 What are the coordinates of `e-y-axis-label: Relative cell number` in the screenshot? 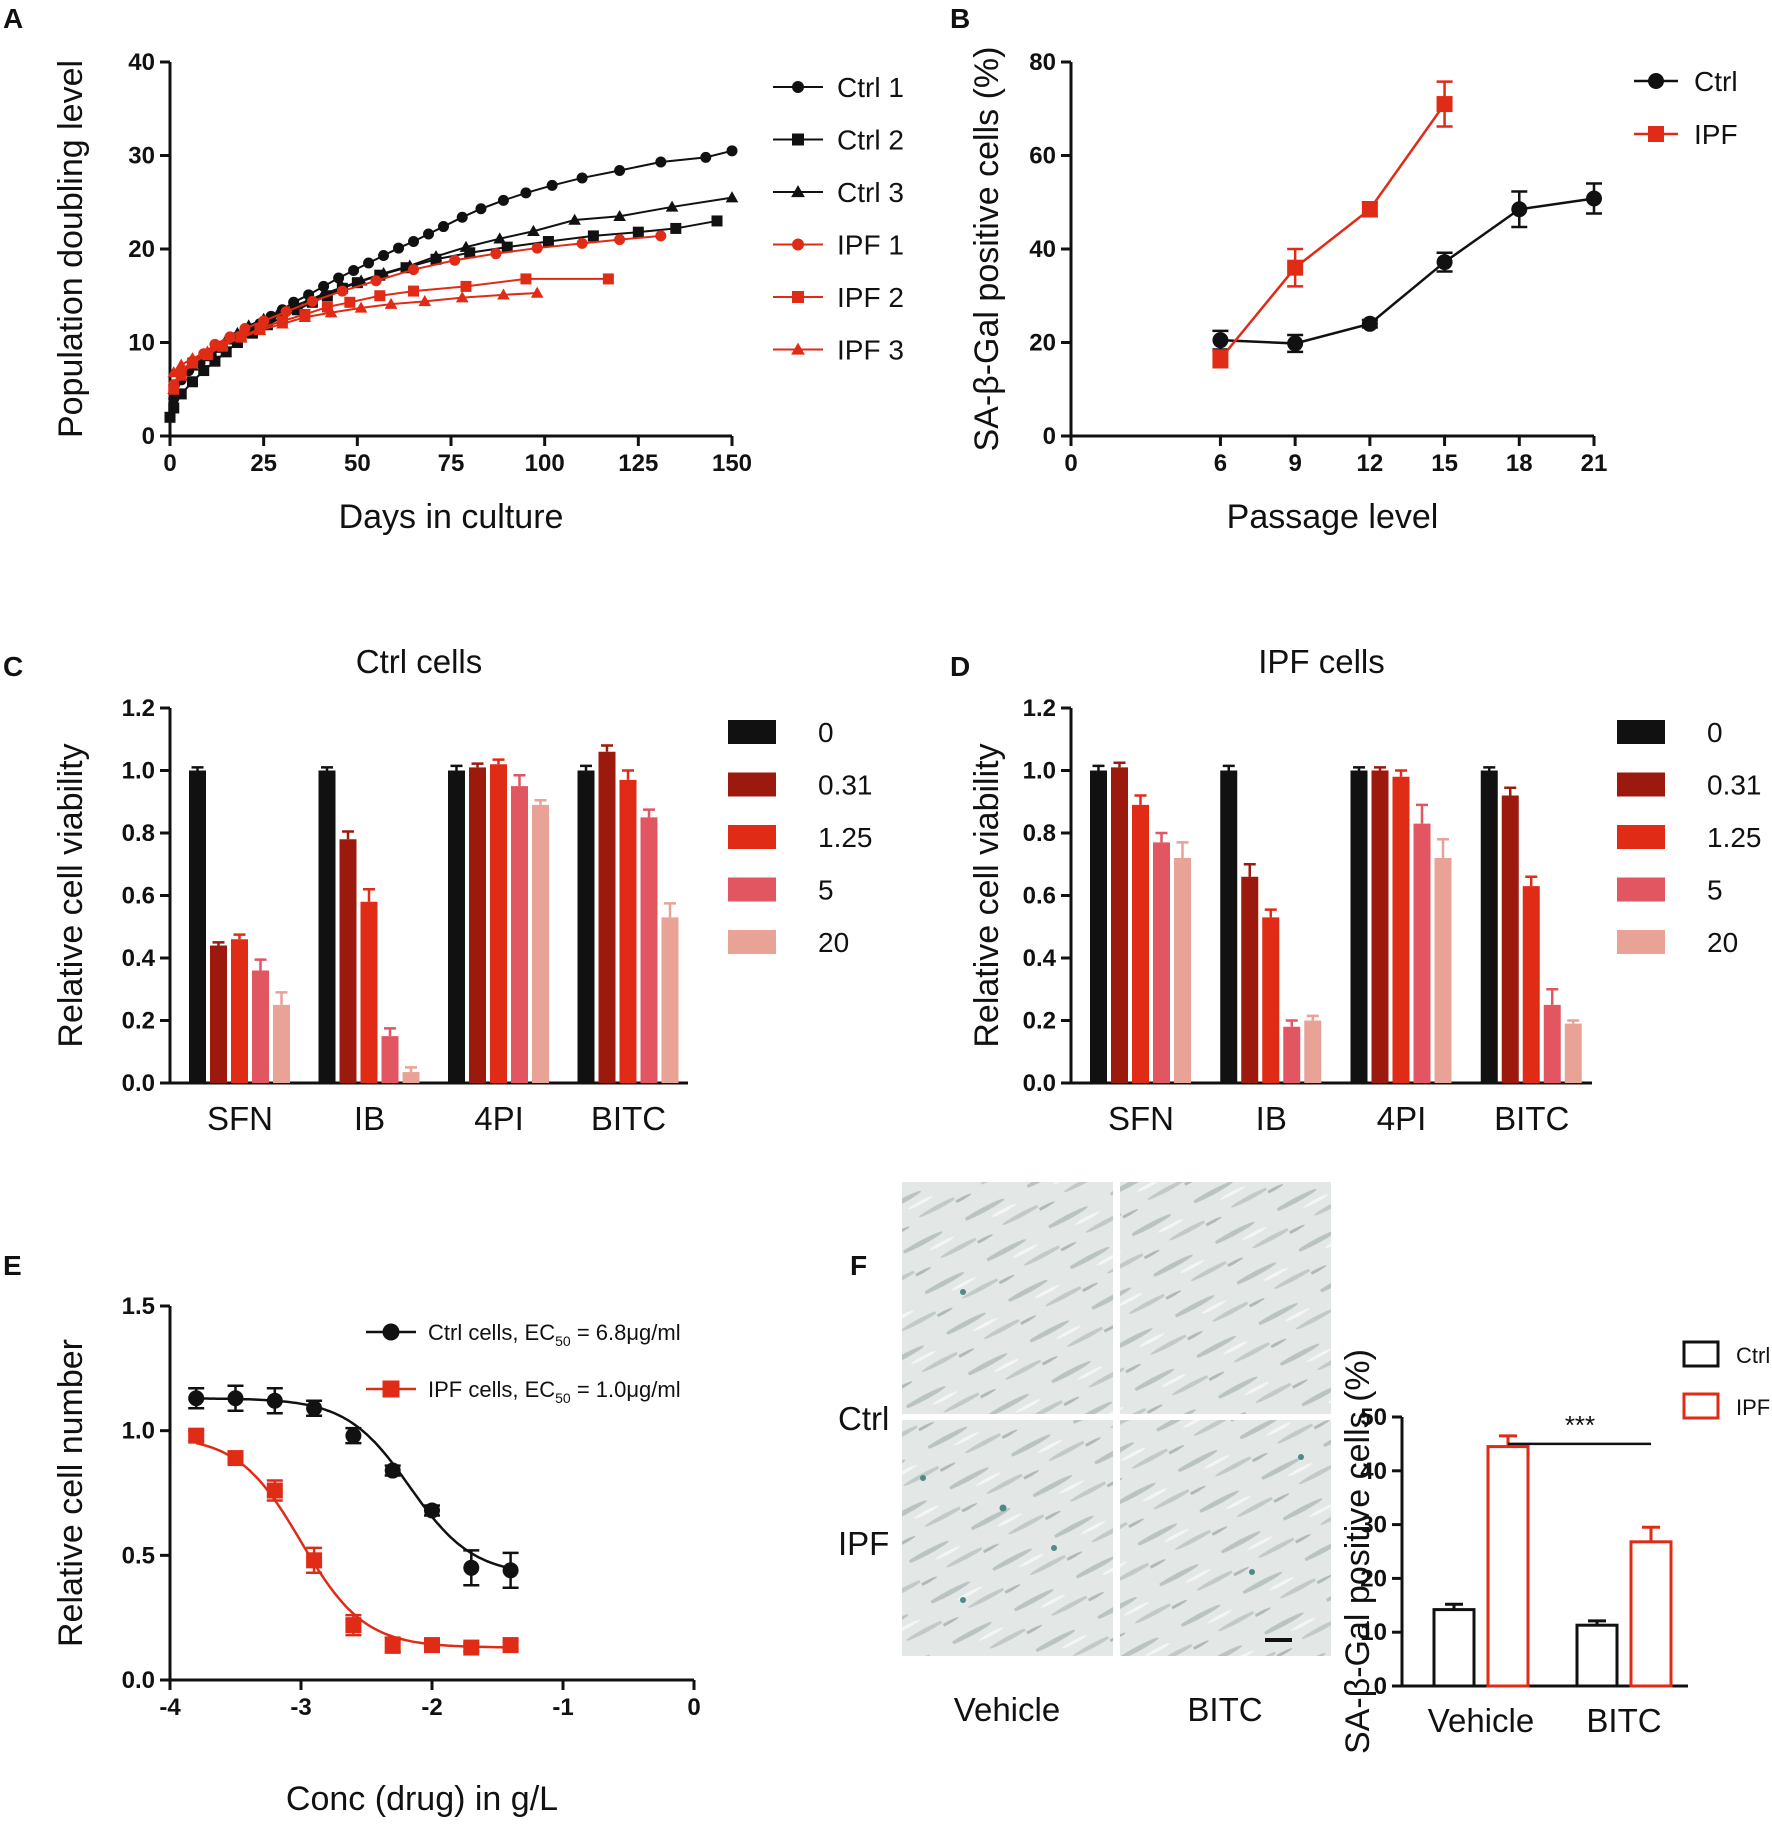 It's located at (71, 1493).